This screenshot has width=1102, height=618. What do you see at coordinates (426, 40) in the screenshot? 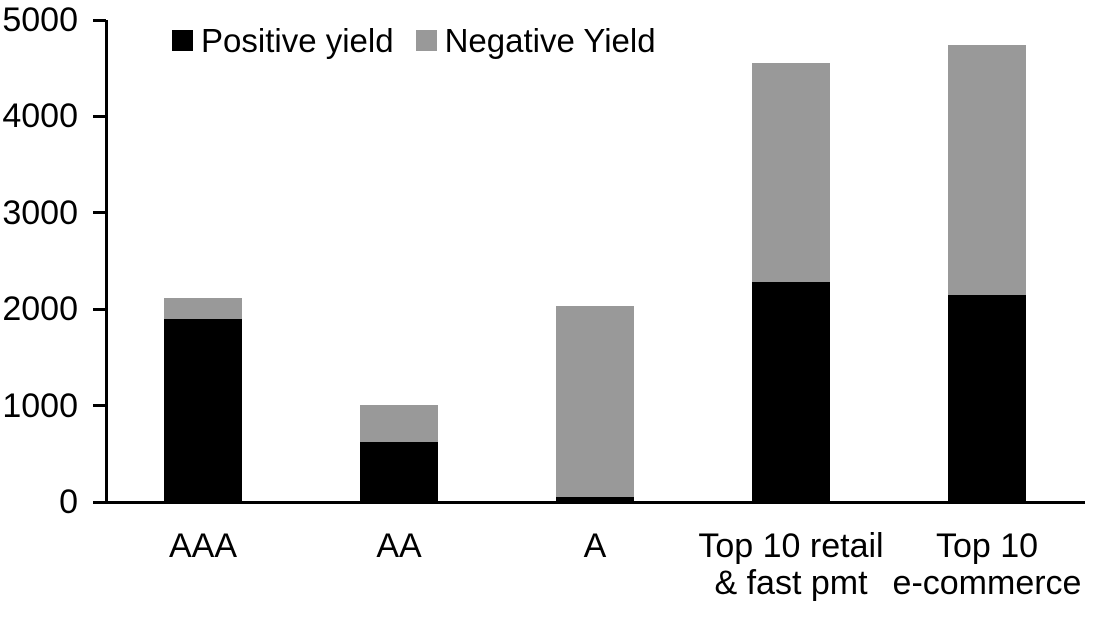
I see `negative-yield-swatch-icon` at bounding box center [426, 40].